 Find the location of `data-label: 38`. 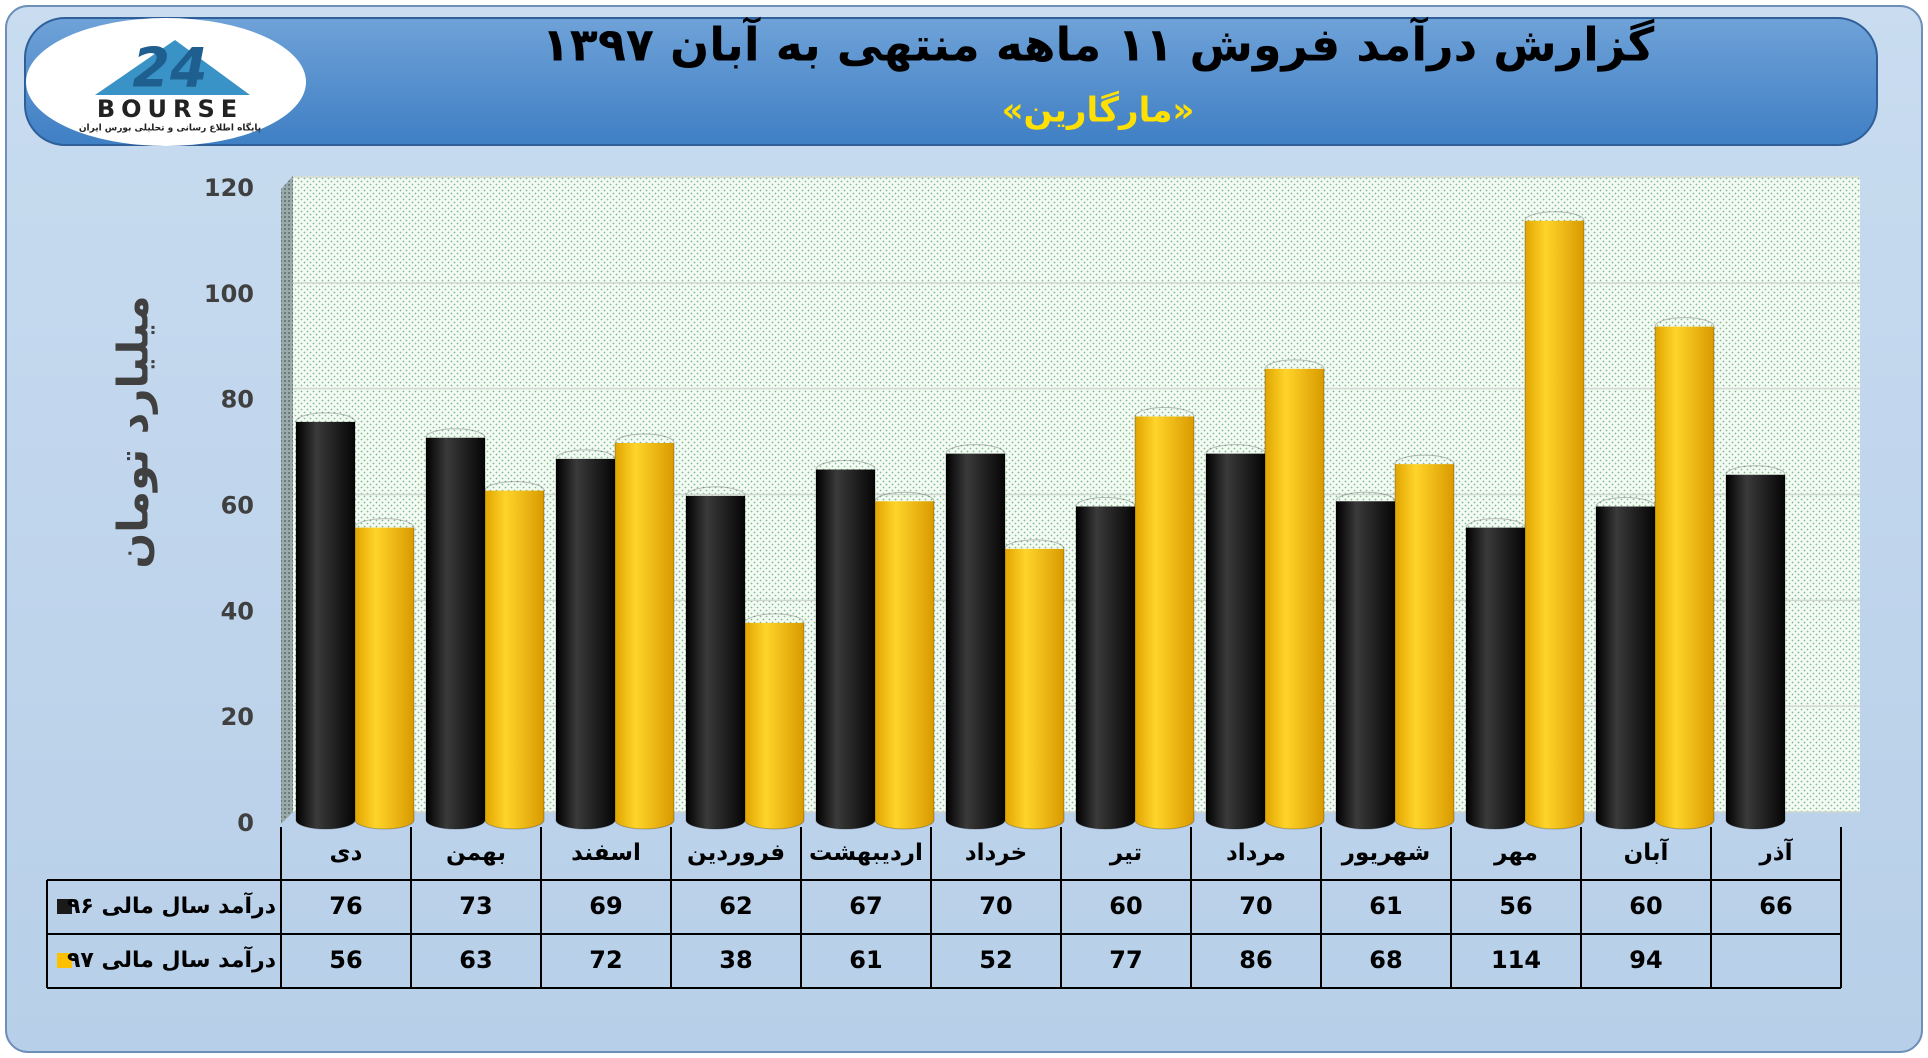

data-label: 38 is located at coordinates (735, 960).